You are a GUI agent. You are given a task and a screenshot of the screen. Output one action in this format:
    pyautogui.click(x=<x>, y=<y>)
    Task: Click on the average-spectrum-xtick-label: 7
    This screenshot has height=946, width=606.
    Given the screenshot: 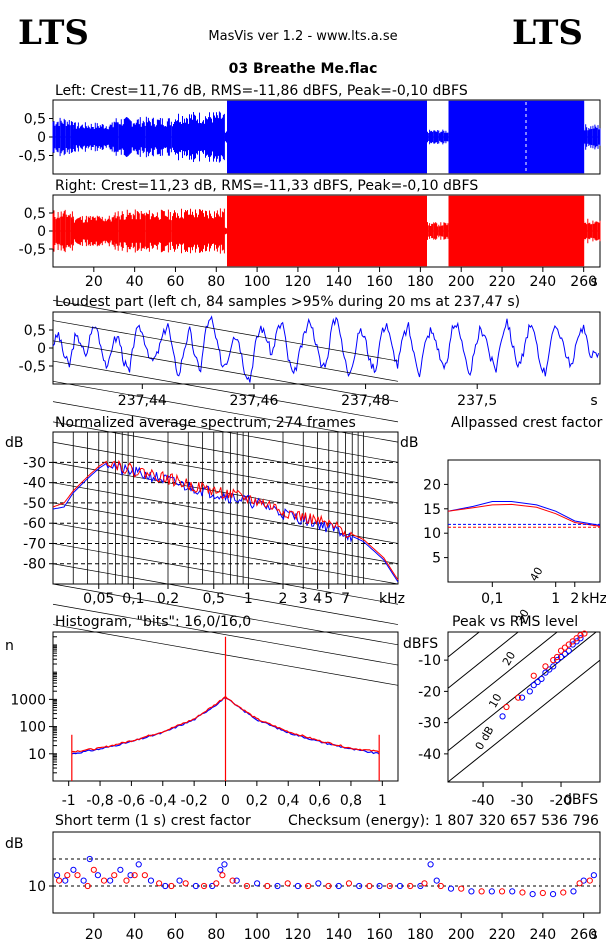 What is the action you would take?
    pyautogui.click(x=345, y=599)
    